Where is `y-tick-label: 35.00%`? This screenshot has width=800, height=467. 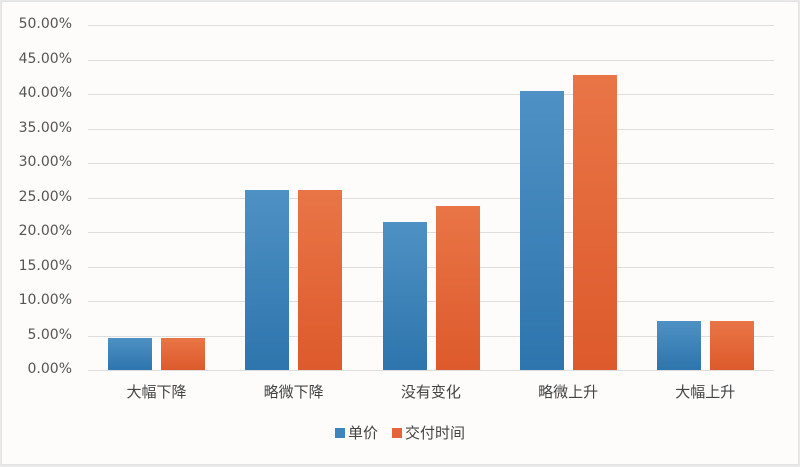 y-tick-label: 35.00% is located at coordinates (45, 127).